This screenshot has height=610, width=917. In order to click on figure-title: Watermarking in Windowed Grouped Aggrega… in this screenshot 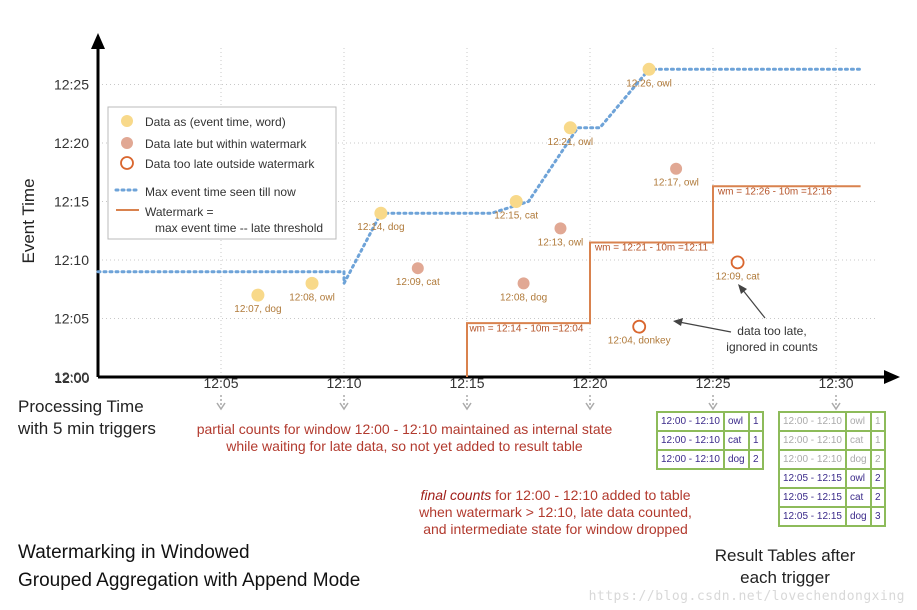, I will do `click(189, 567)`.